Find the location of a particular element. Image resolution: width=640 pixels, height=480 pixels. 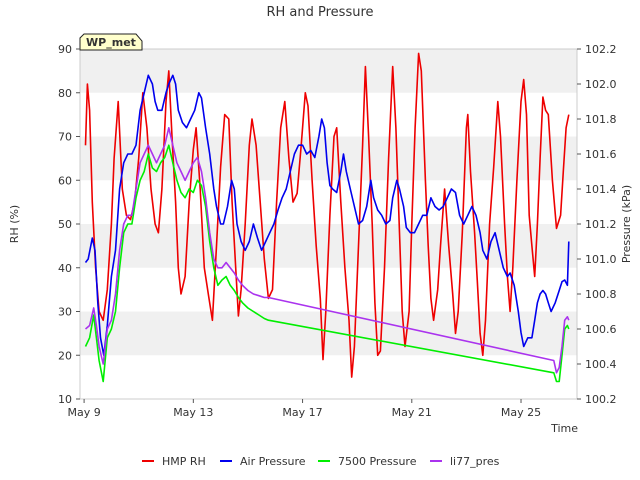

x-tick-label: May 9 is located at coordinates (83, 412).